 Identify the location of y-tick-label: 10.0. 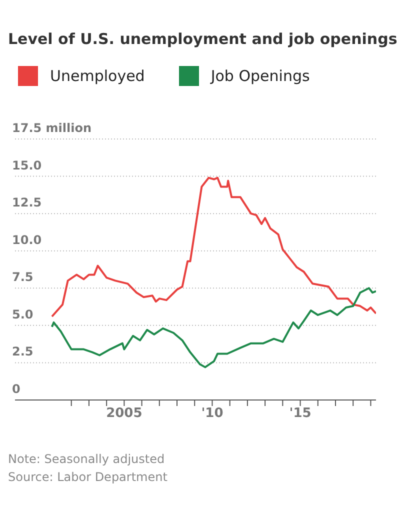
(27, 239).